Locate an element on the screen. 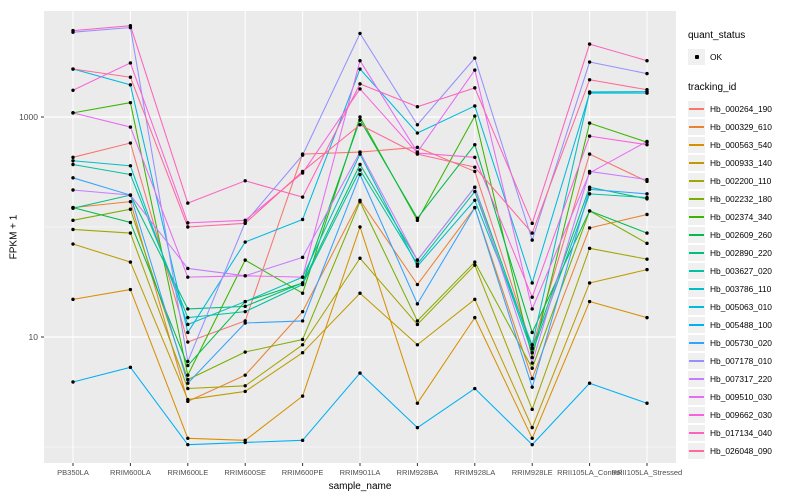  legend-item-label: Hb_005730_020 is located at coordinates (741, 343).